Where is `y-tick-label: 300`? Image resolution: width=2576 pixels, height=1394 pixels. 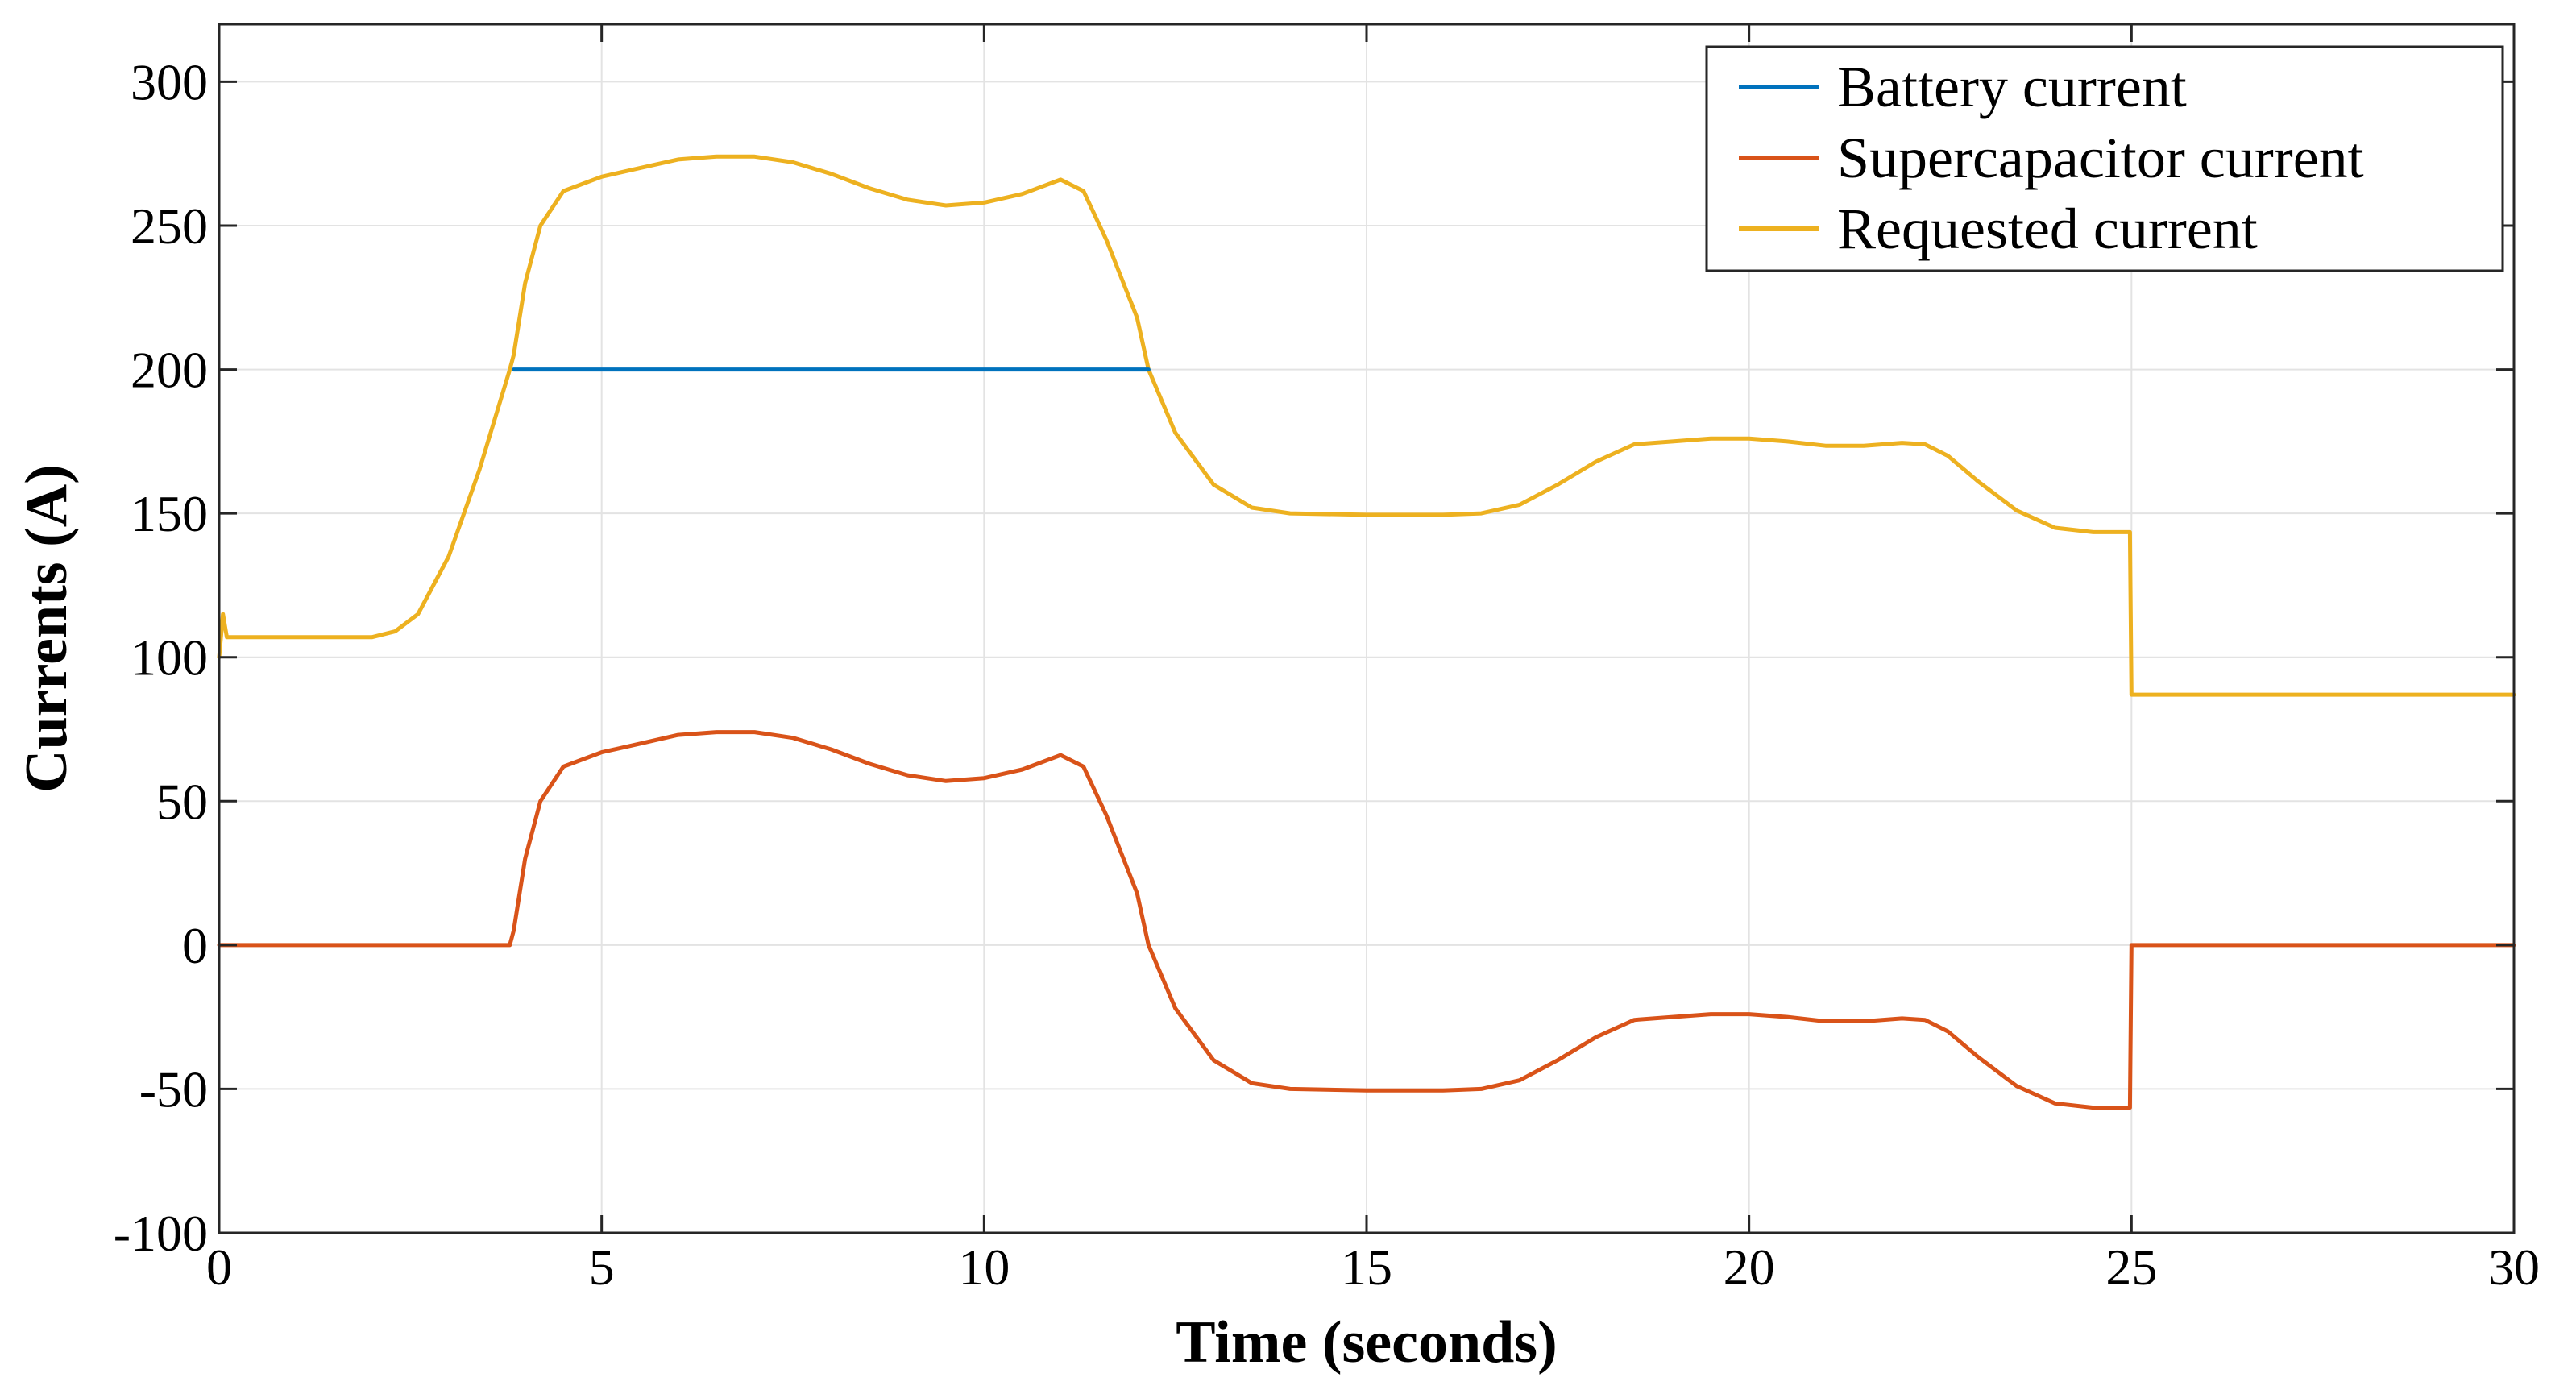
y-tick-label: 300 is located at coordinates (169, 81).